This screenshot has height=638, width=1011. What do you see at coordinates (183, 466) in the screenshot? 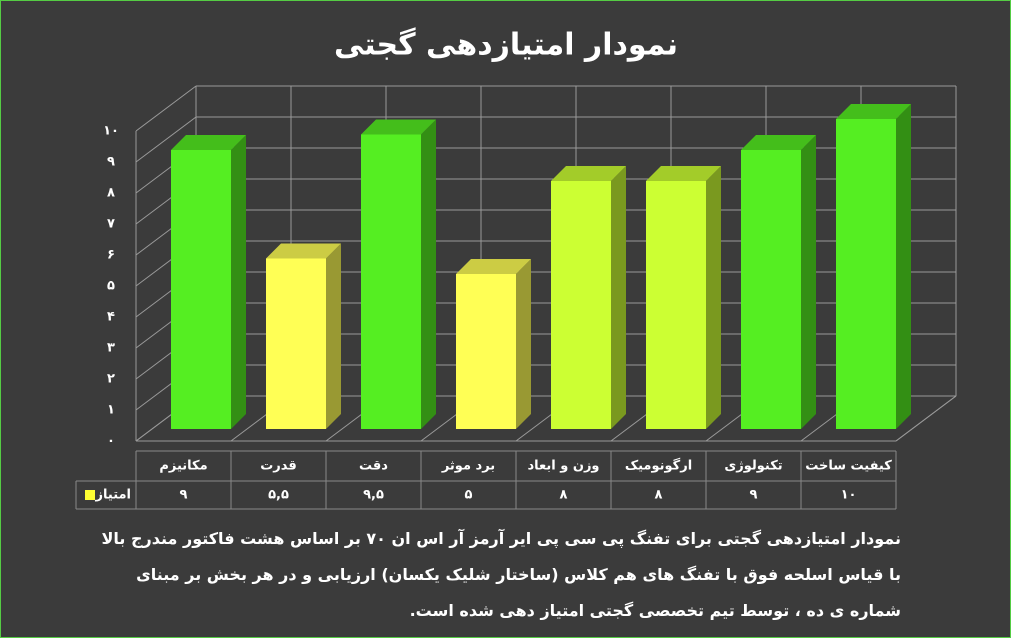
I see `x-tick-label: مکانیزم` at bounding box center [183, 466].